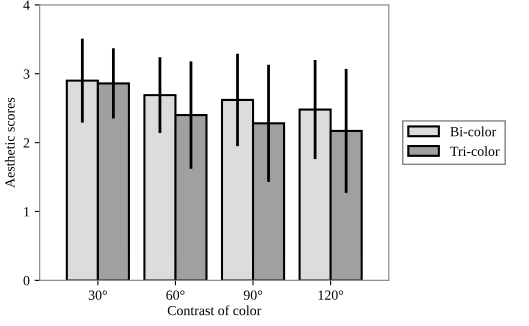 The image size is (529, 326). Describe the element at coordinates (97, 295) in the screenshot. I see `x-tick-label: 30°` at that location.